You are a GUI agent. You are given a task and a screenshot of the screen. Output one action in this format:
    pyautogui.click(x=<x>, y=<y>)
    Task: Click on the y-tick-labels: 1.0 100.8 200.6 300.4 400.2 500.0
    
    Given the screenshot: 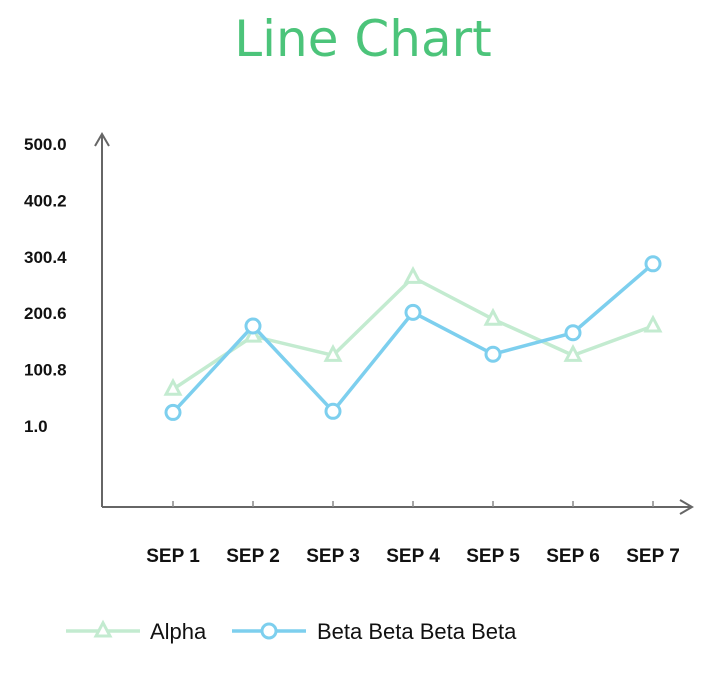 What is the action you would take?
    pyautogui.click(x=45, y=285)
    